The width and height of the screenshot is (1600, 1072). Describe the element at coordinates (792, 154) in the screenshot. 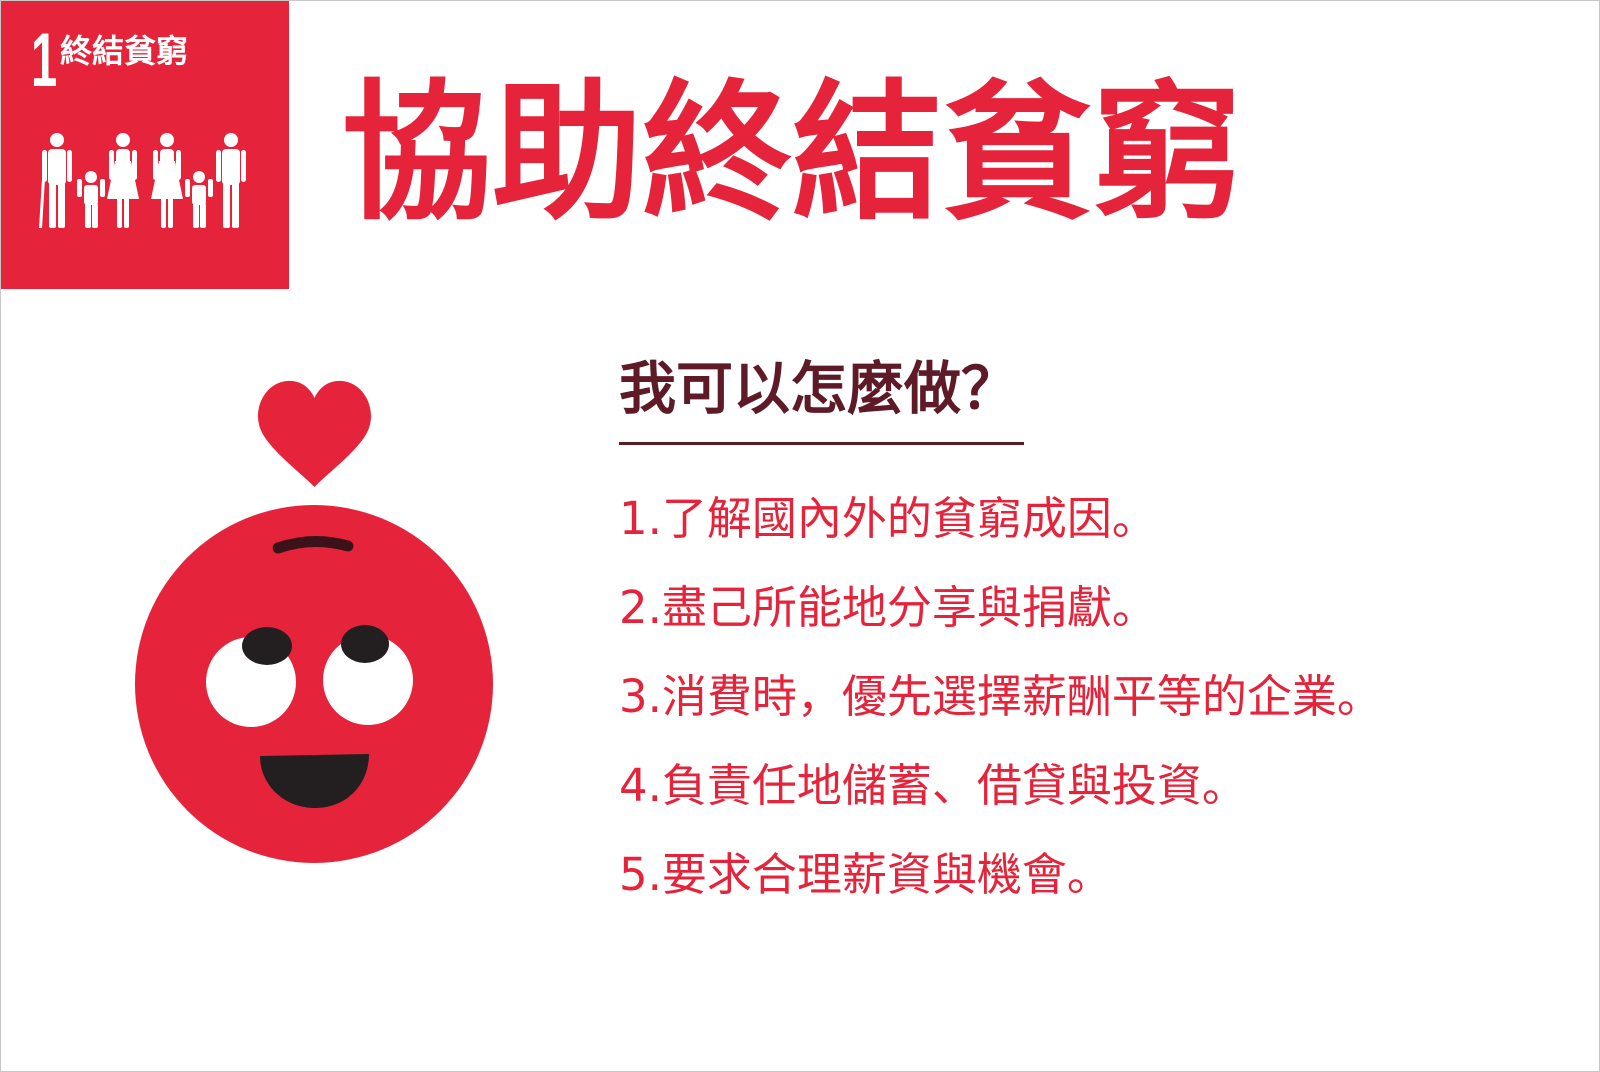

I see `page-title: 協助終結貧窮` at that location.